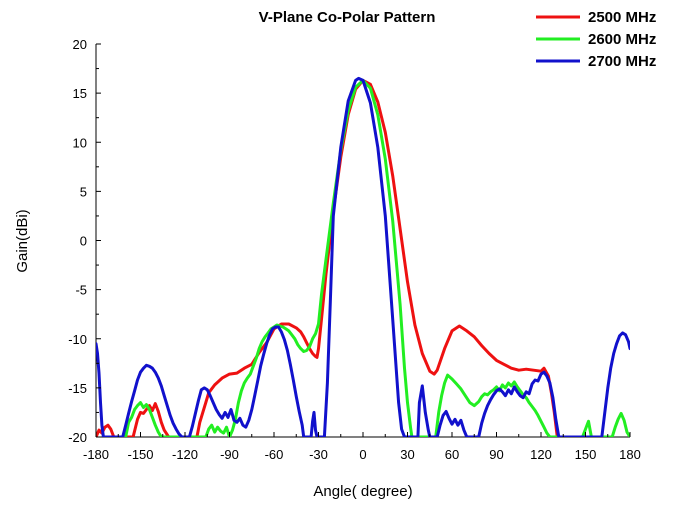  What do you see at coordinates (407, 454) in the screenshot?
I see `x-tick-label: 30` at bounding box center [407, 454].